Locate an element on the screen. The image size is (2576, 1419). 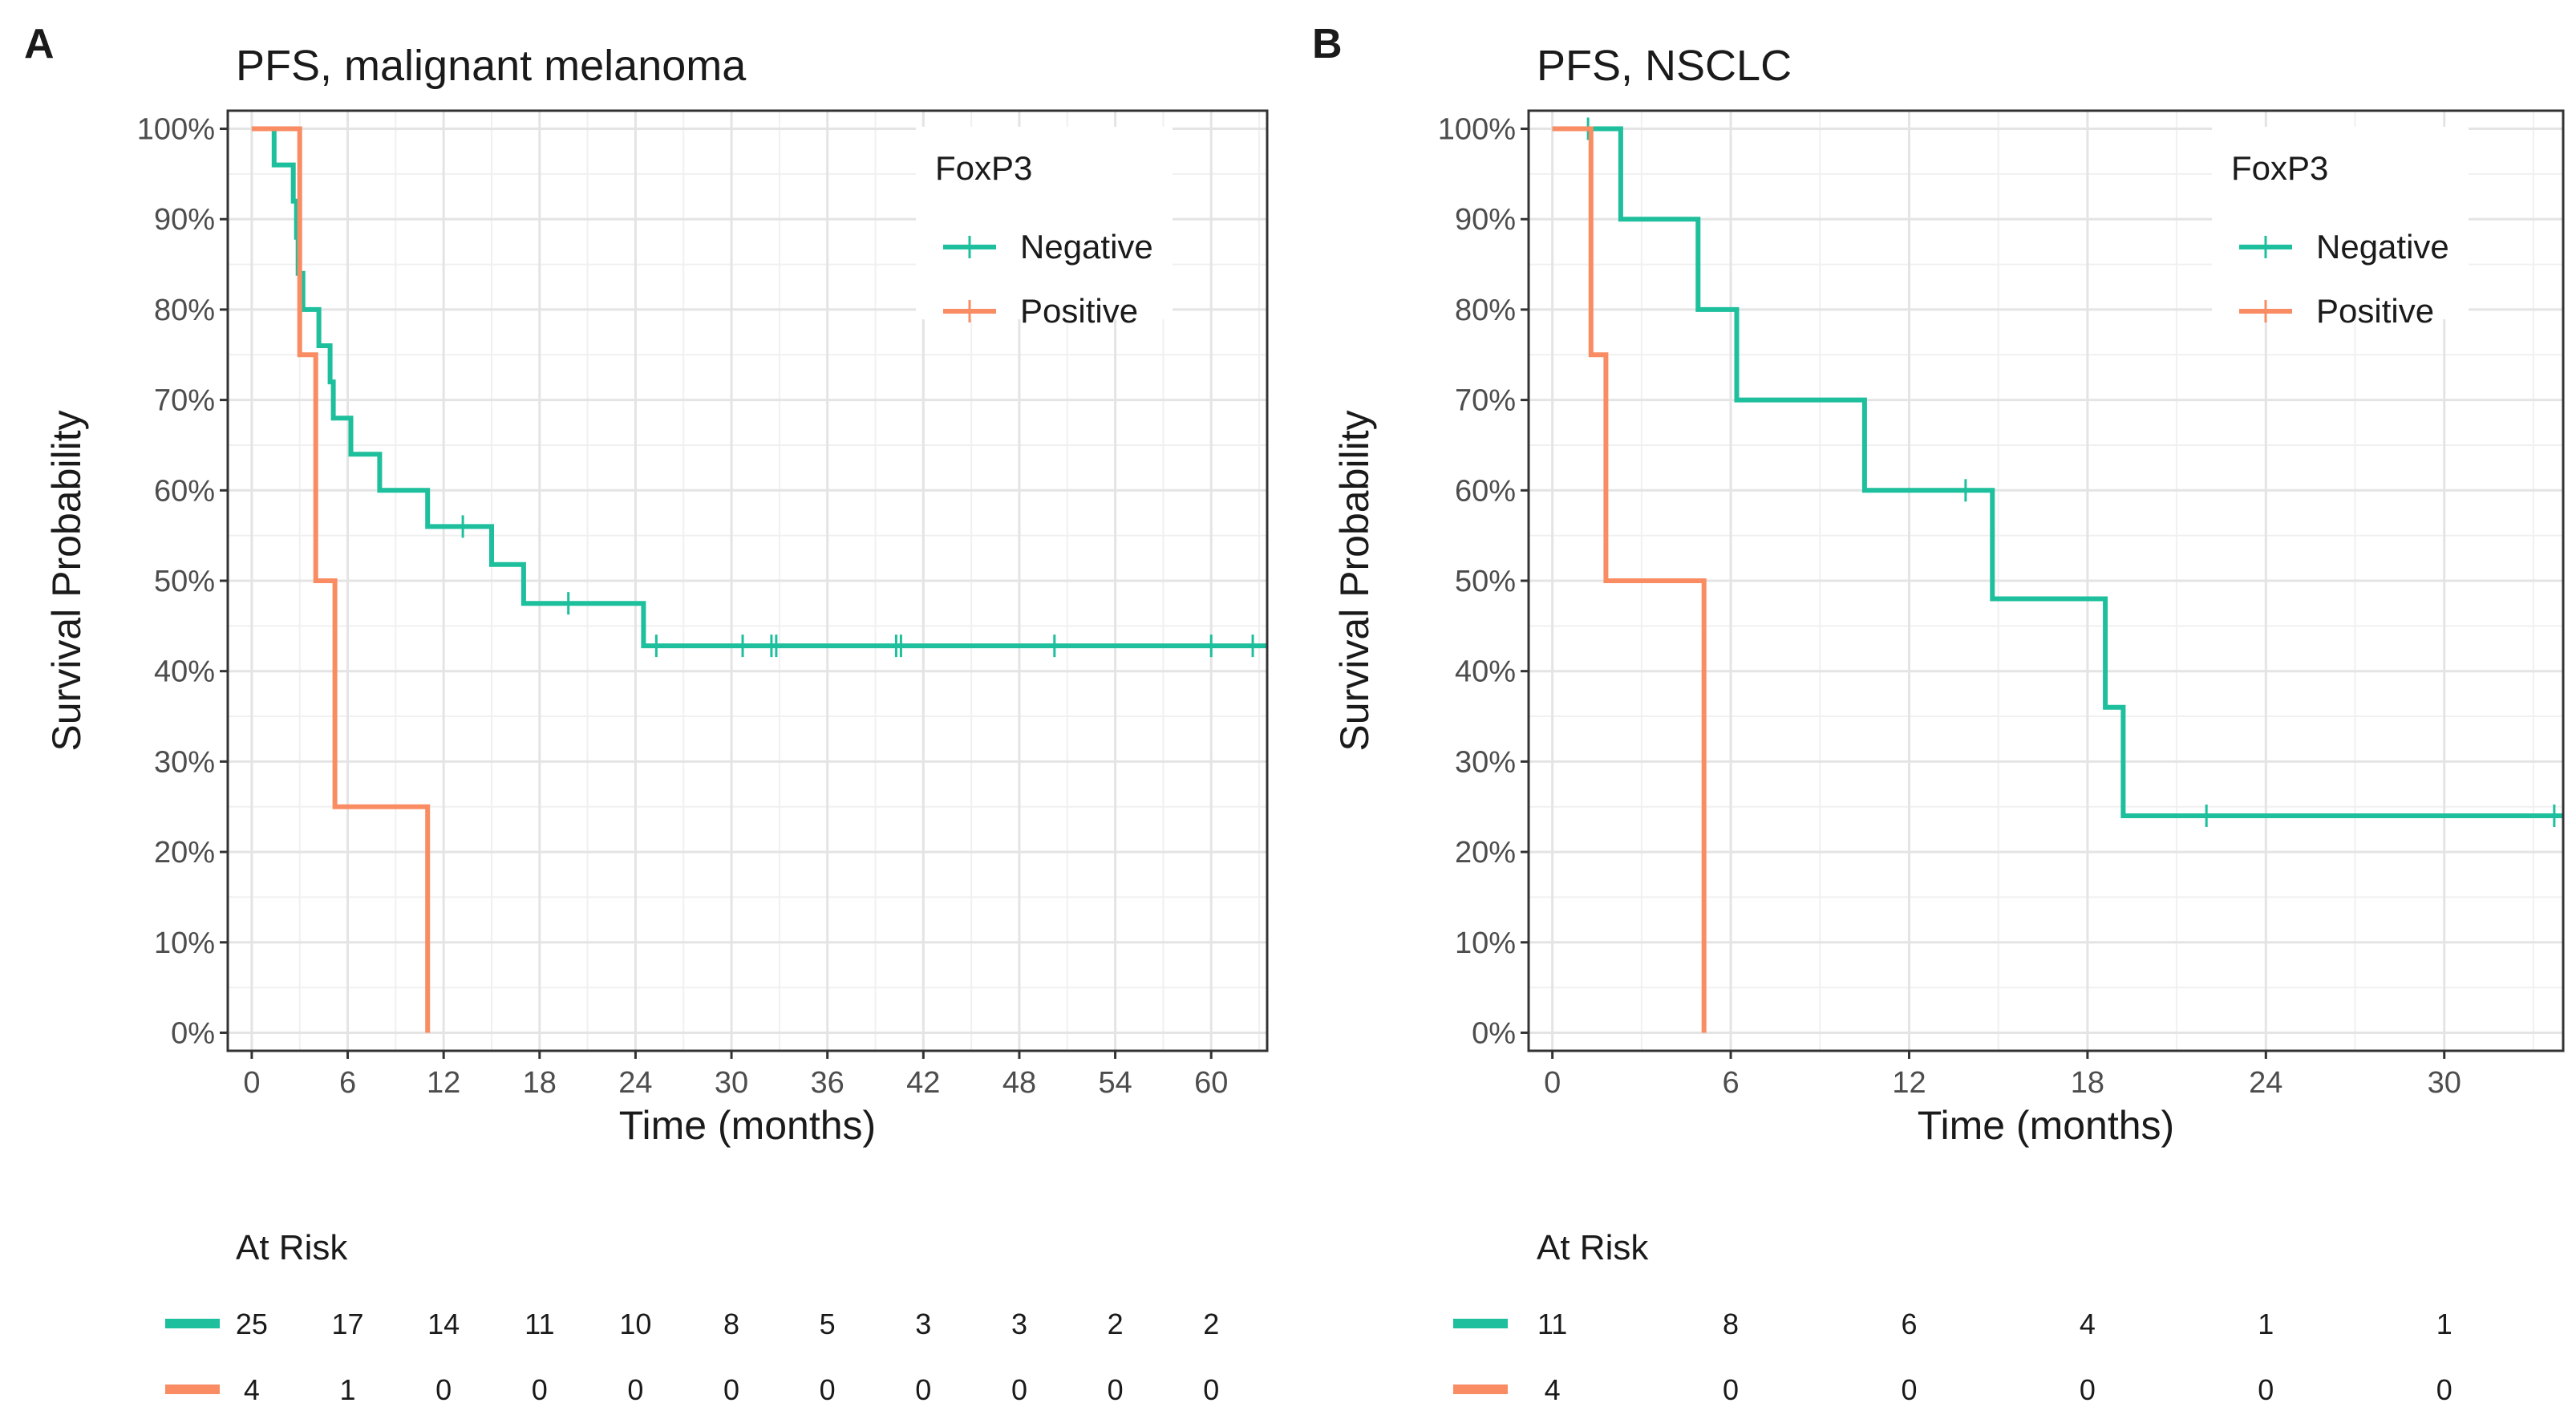
y-tick-label: 70% is located at coordinates (184, 401).